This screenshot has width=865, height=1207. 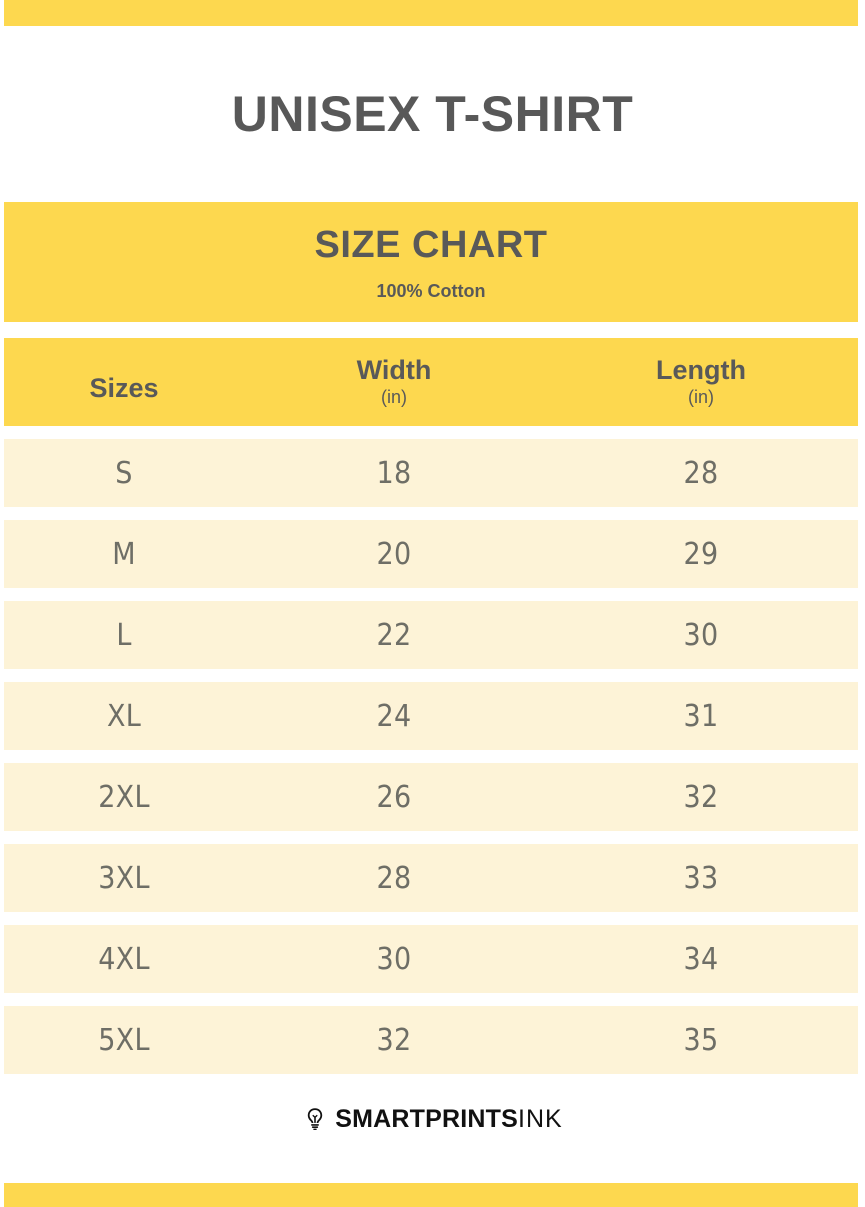 What do you see at coordinates (315, 1119) in the screenshot?
I see `lightbulb-icon` at bounding box center [315, 1119].